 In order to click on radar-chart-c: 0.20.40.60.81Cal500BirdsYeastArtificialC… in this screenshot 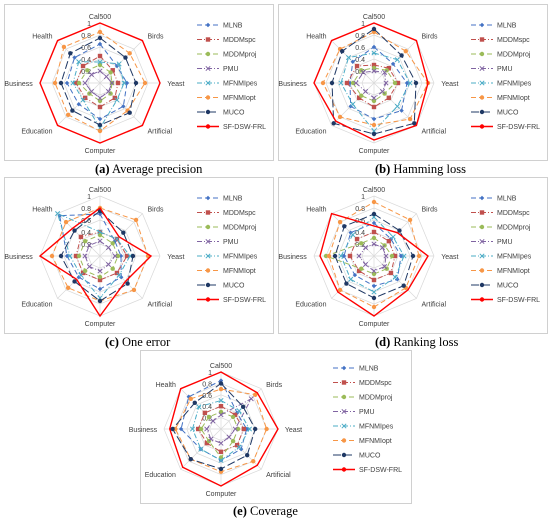, I will do `click(135, 257)`.